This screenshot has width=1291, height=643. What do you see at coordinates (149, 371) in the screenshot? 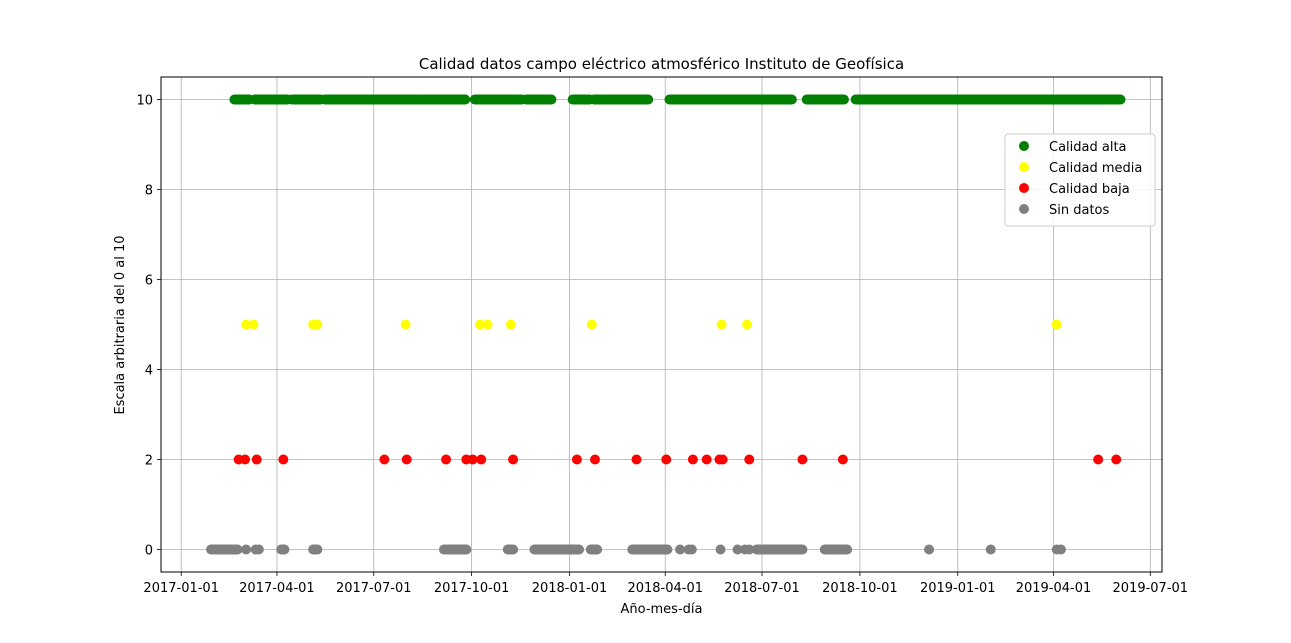
I see `y-tick-label: 4` at bounding box center [149, 371].